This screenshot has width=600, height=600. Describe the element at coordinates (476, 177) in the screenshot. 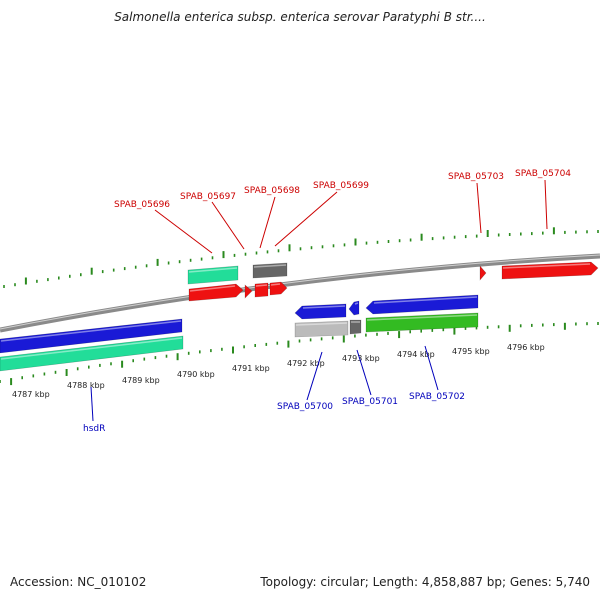

I see `gene-label-spab-05703: SPAB_05703` at that location.